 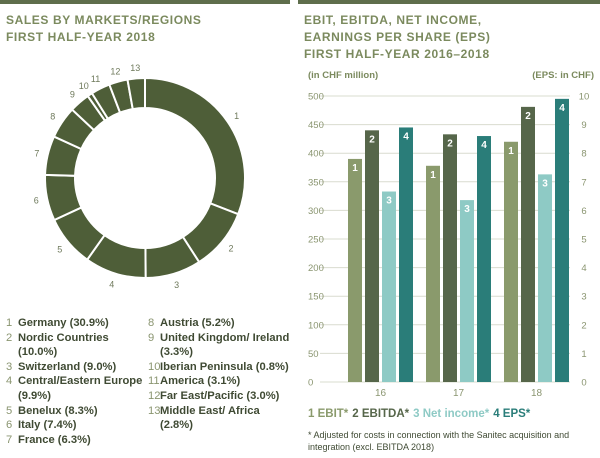 I want to click on y-right-tick-label: 3, so click(x=583, y=297).